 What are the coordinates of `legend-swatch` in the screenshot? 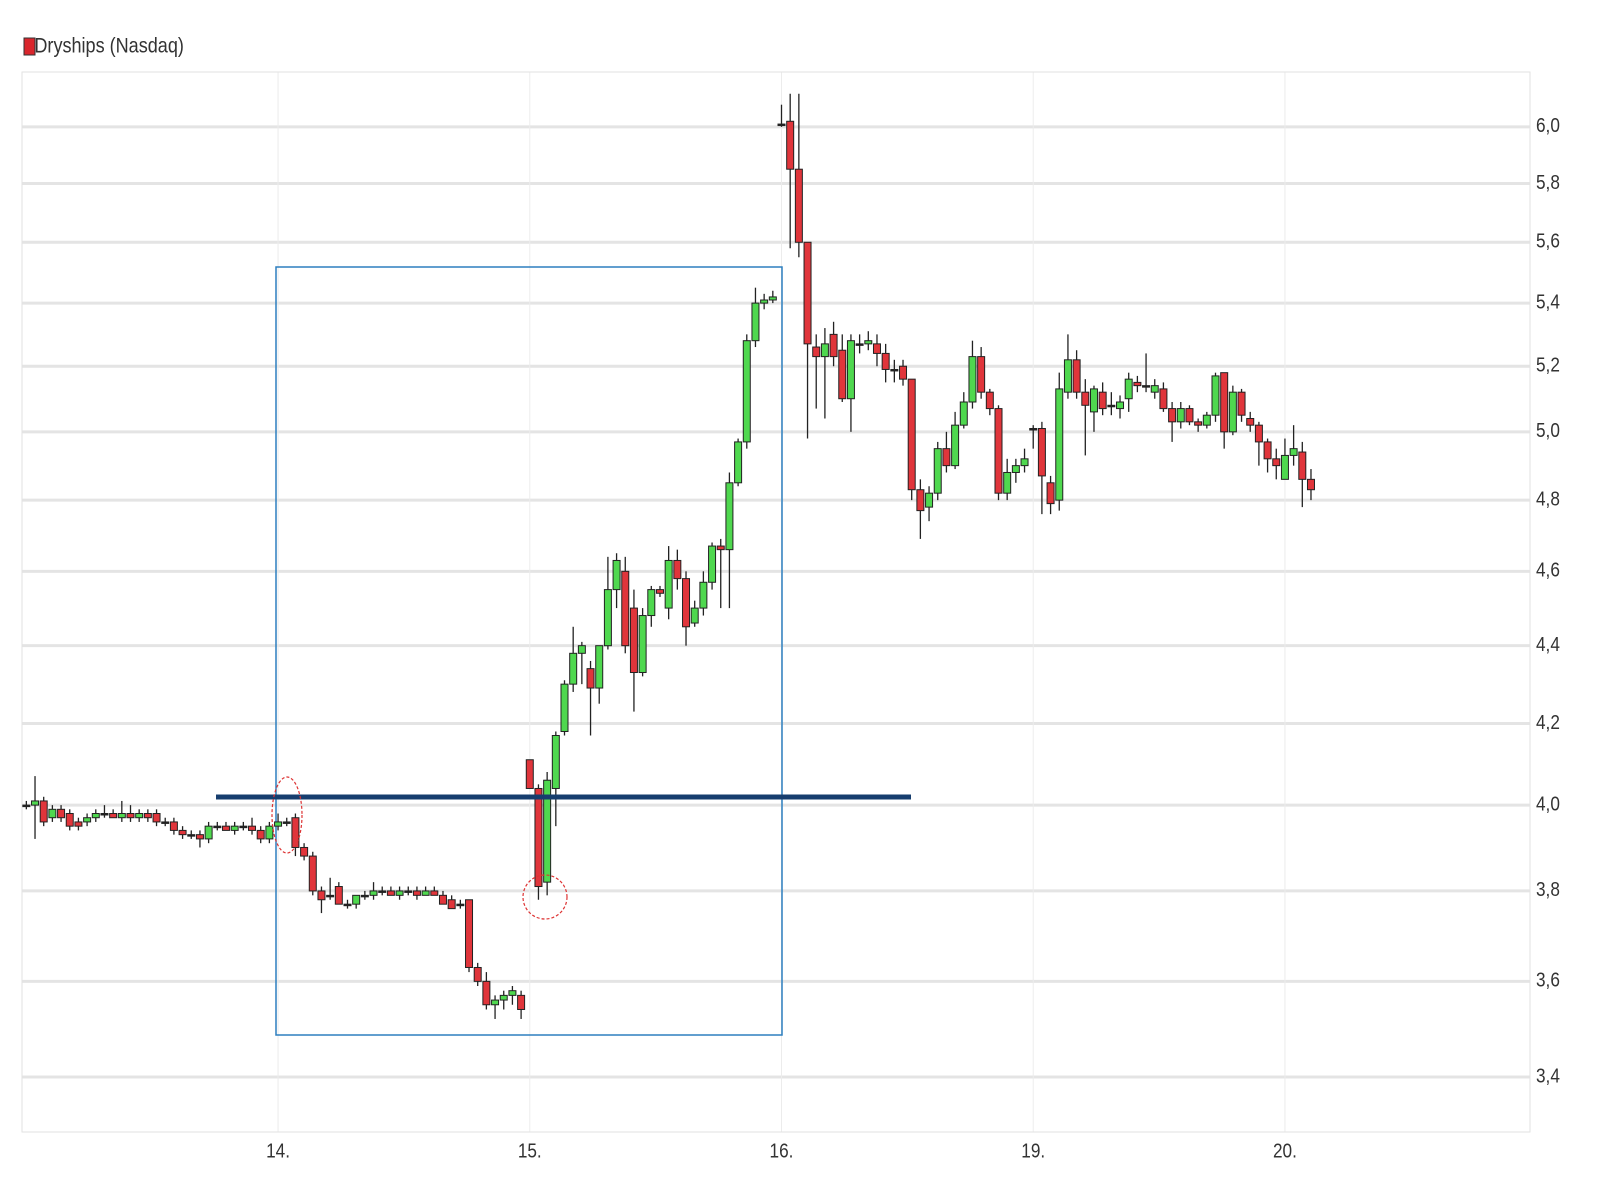 It's located at (29, 46).